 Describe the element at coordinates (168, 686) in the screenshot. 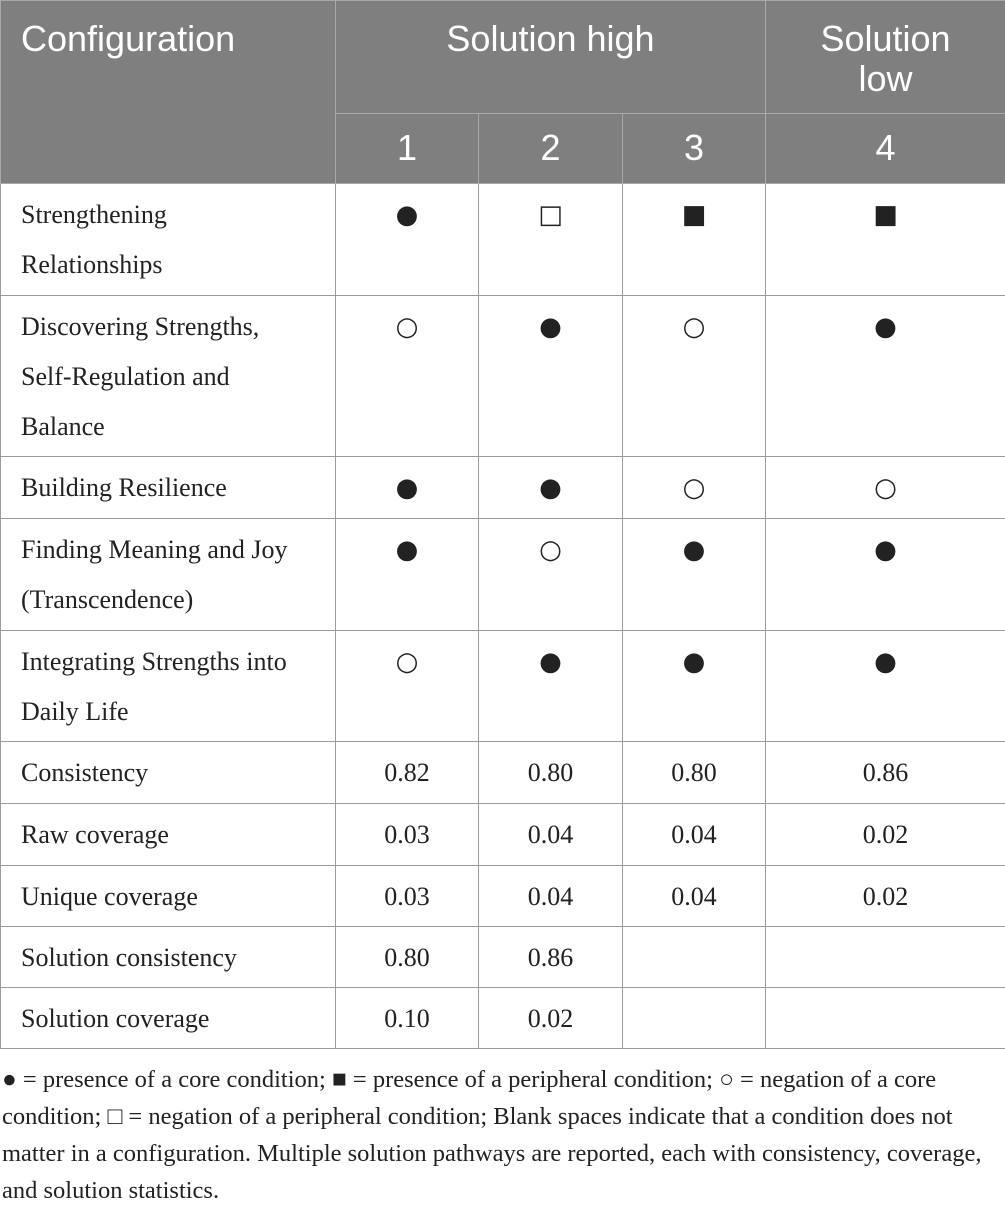

I see `row-label: Integrating Strengths into Daily Life` at that location.